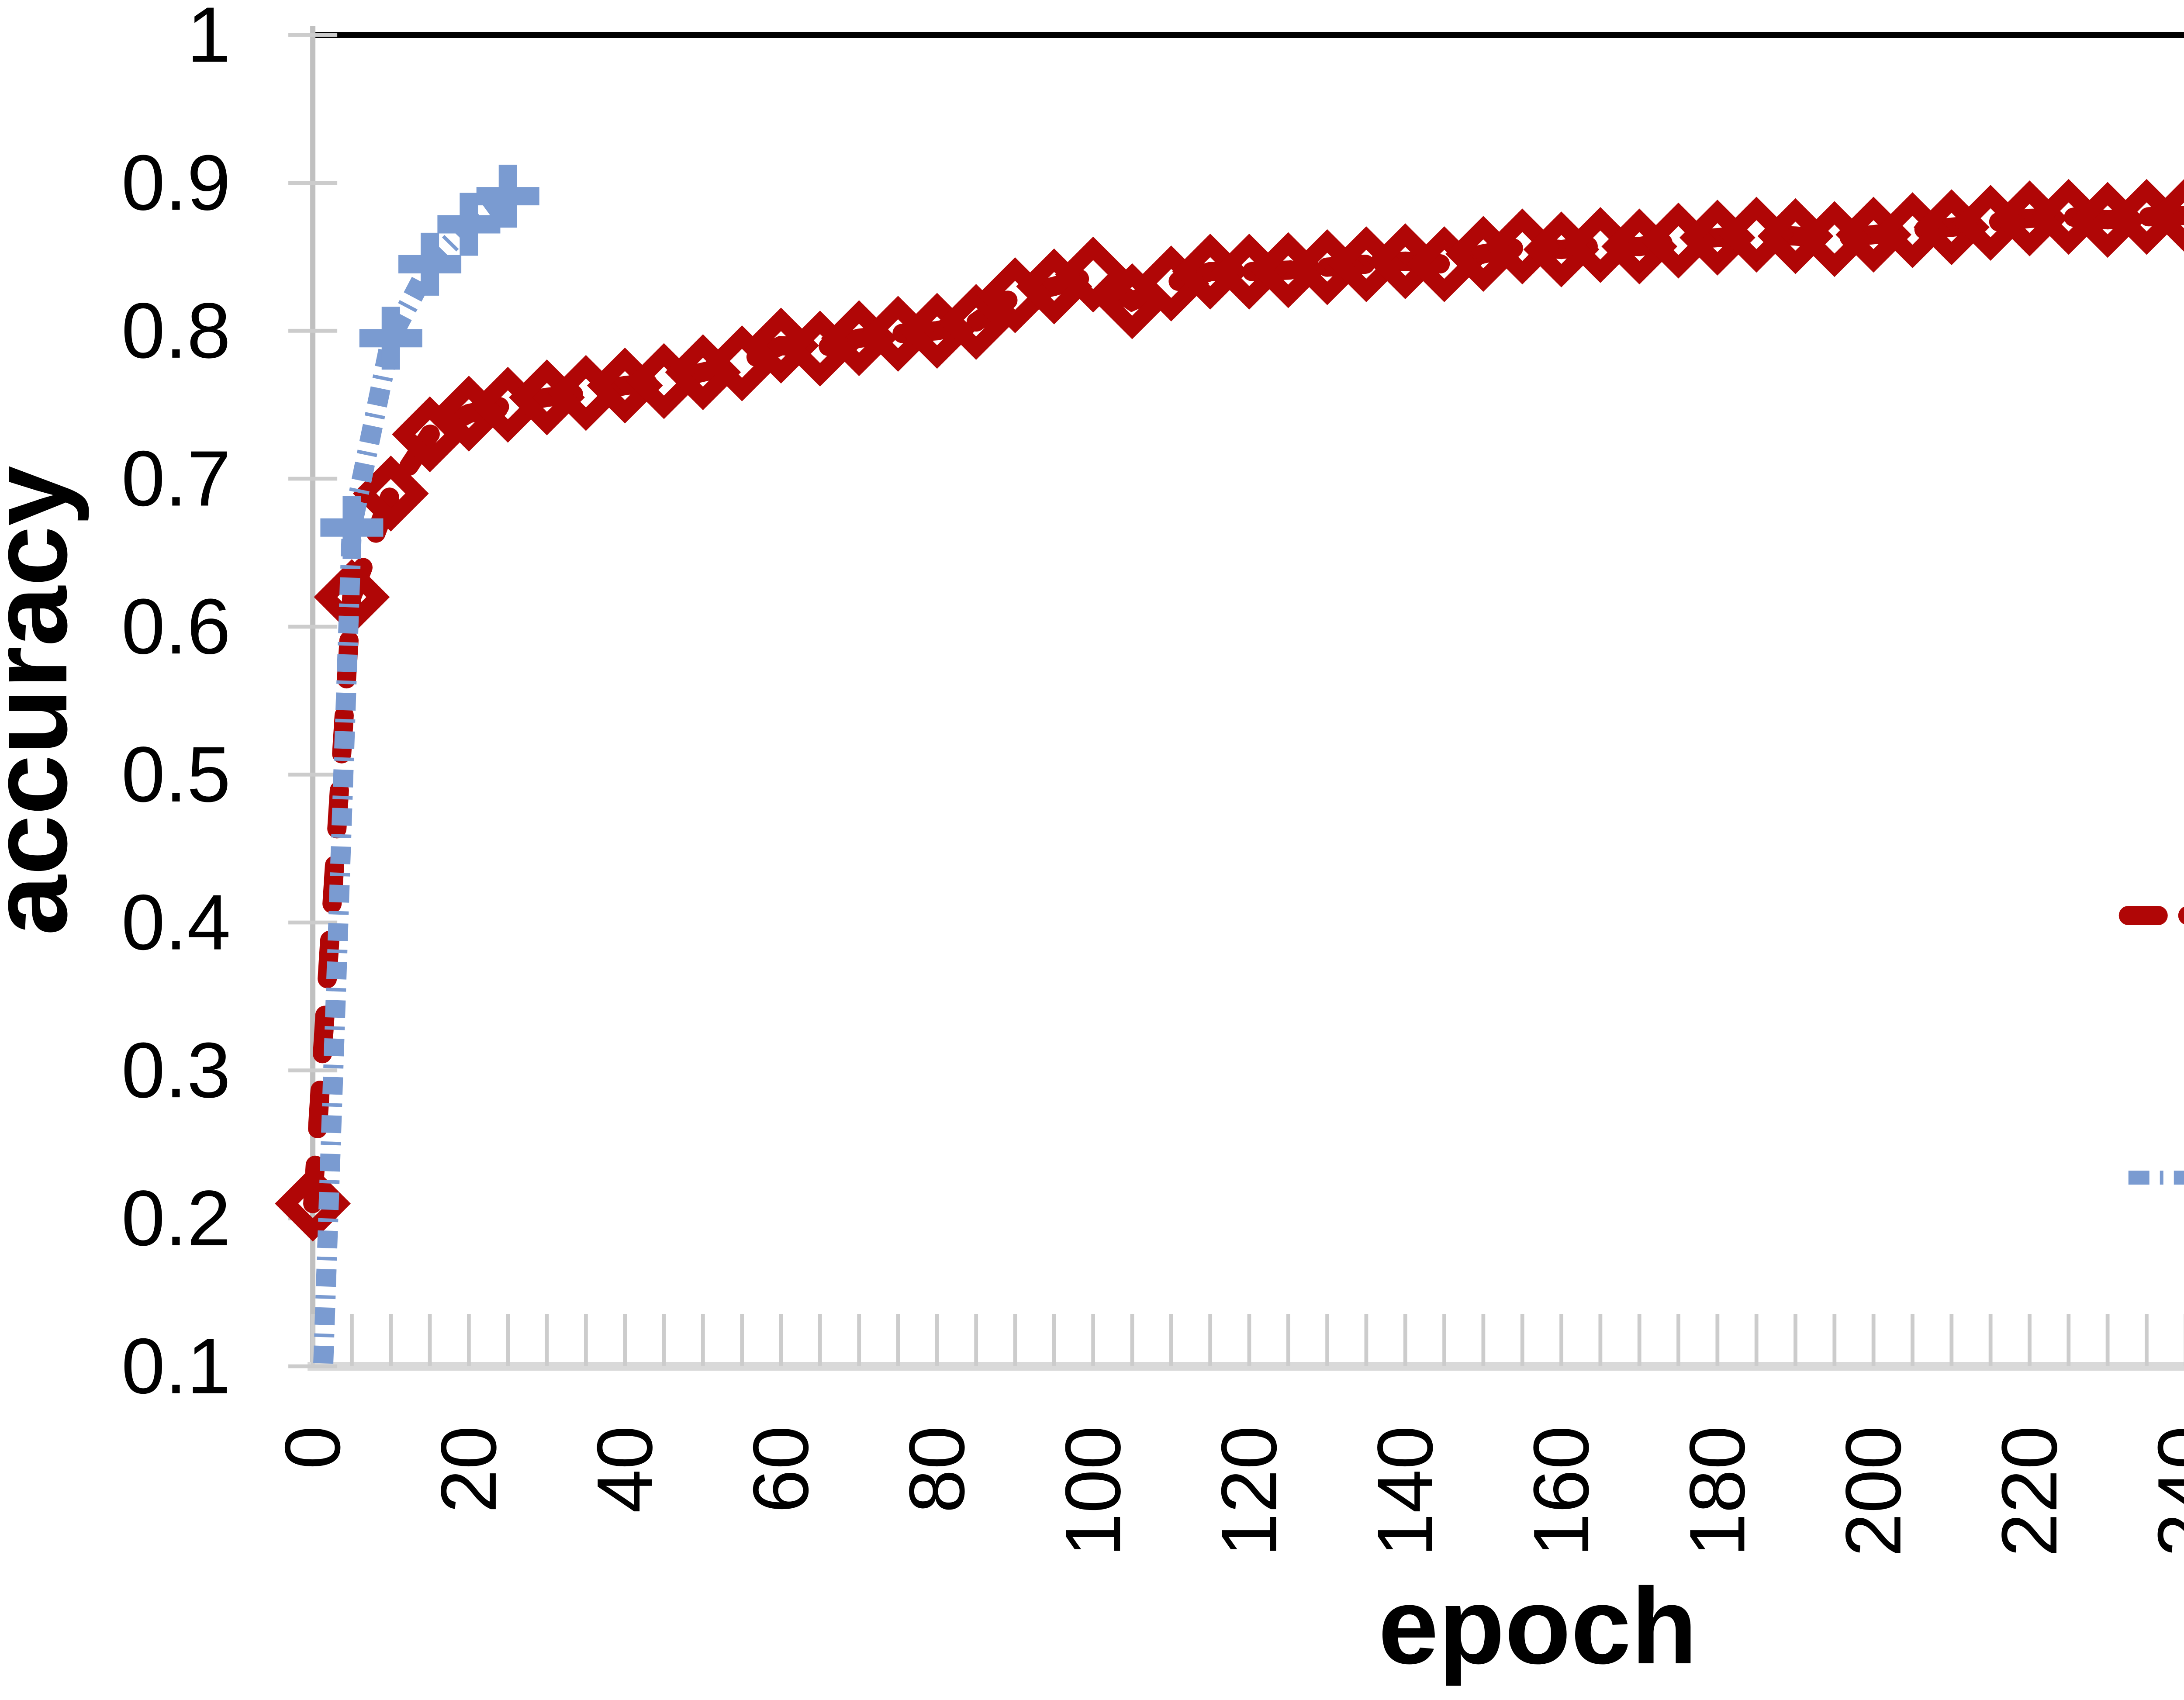  What do you see at coordinates (937, 1469) in the screenshot?
I see `x-tick-label: 80` at bounding box center [937, 1469].